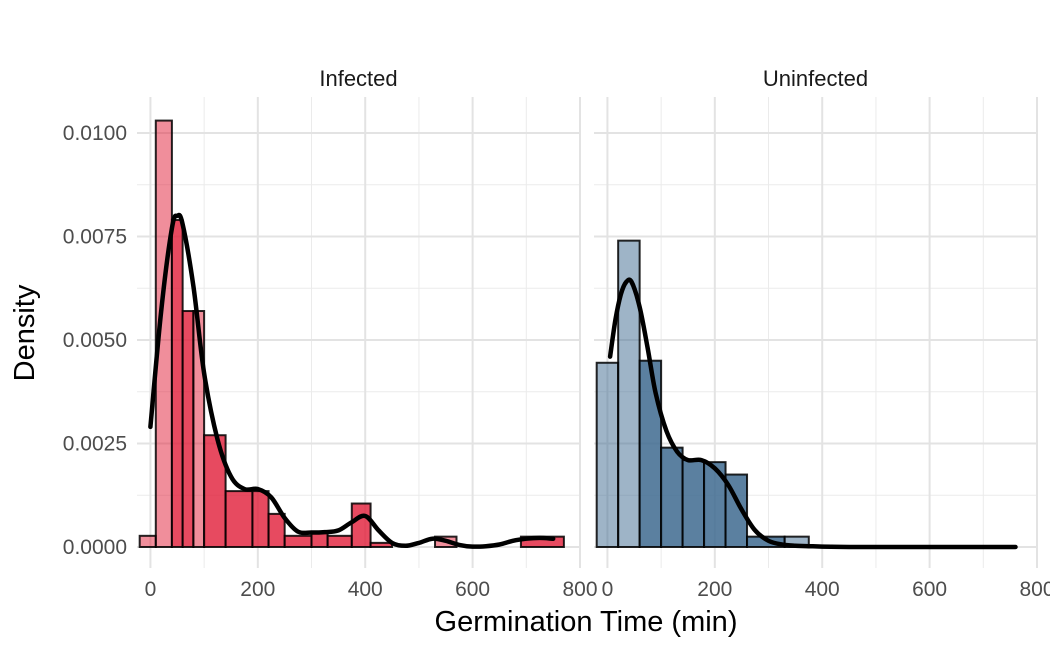 This screenshot has height=648, width=1050. I want to click on panel-strip-label: Infected, so click(358, 78).